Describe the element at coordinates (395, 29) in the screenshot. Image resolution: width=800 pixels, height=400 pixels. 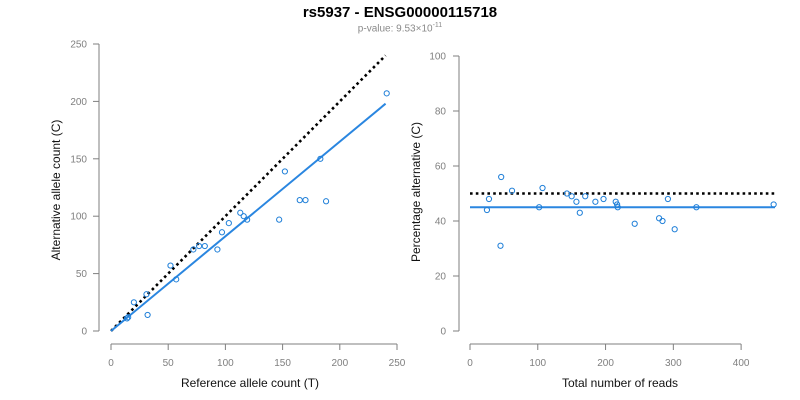
I see `p-value-text: p-value: 9.53×10` at that location.